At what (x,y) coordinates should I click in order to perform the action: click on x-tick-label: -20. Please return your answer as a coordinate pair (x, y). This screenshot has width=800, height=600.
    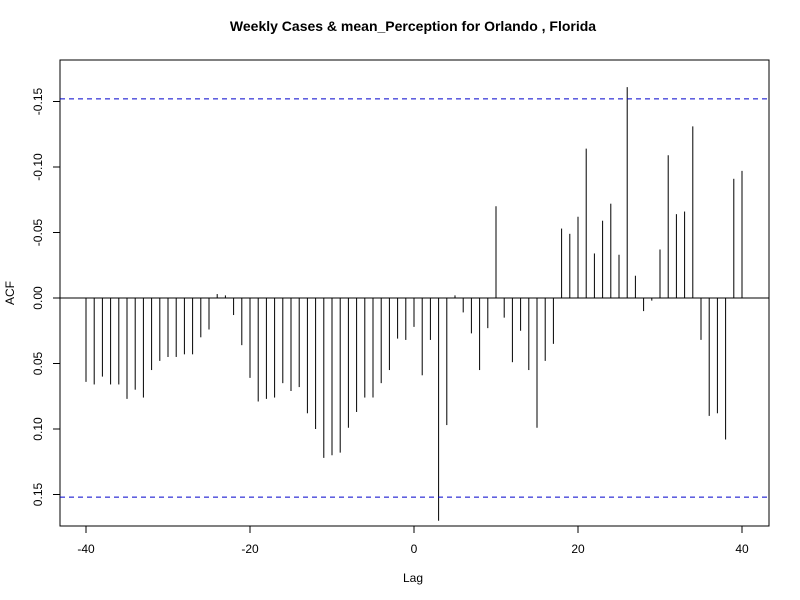
    Looking at the image, I should click on (250, 549).